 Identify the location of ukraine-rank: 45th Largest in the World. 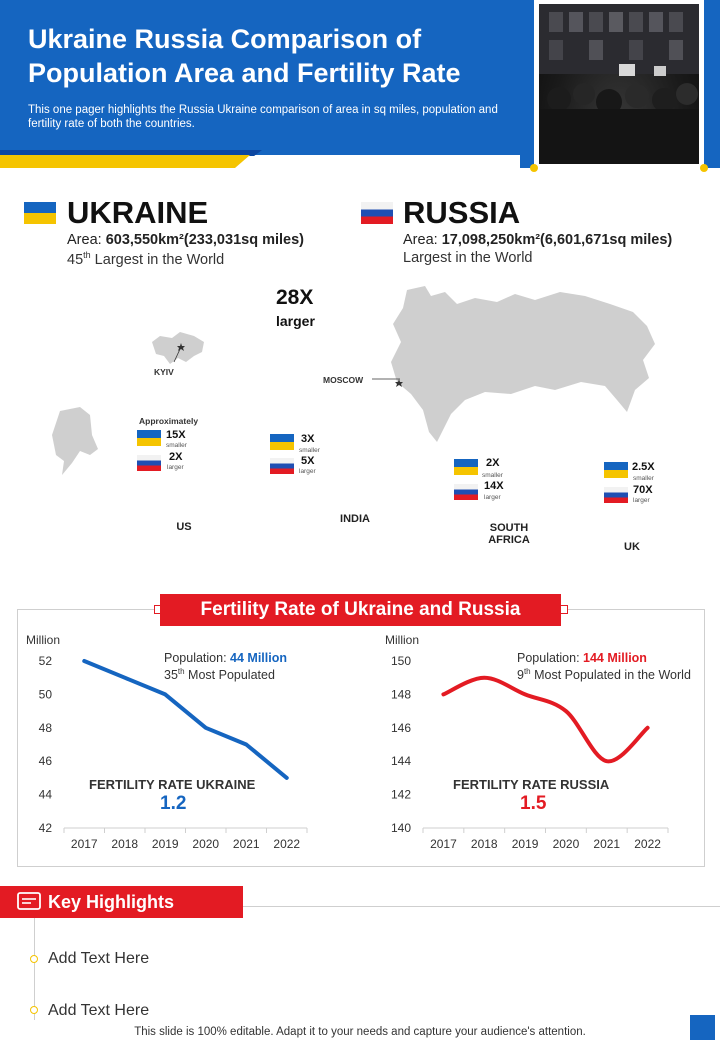
(146, 259).